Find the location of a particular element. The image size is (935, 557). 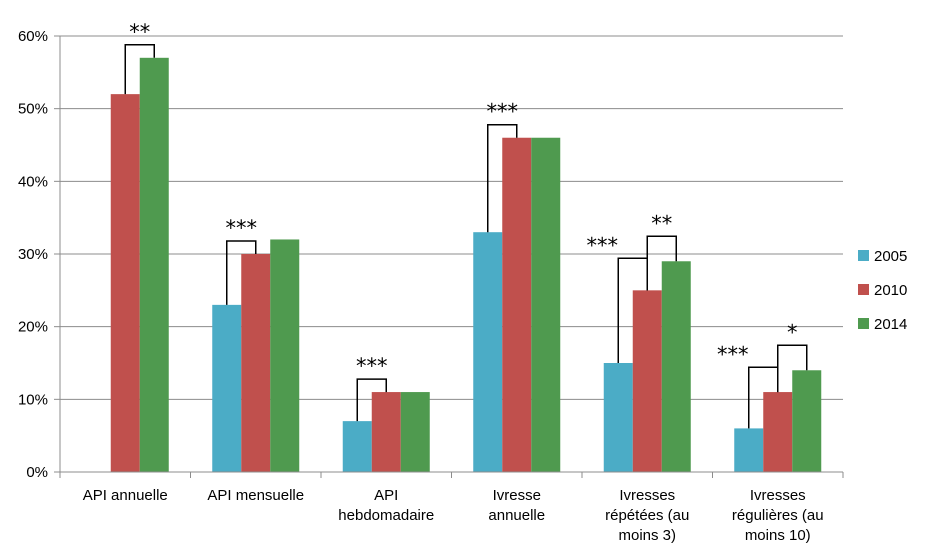

legend-label: 2010 is located at coordinates (890, 290).